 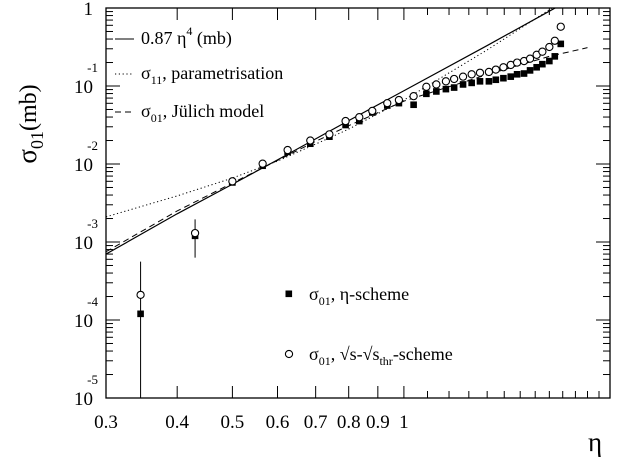 I want to click on legend-entry-filled-square: σ01, η-scheme, so click(x=359, y=296).